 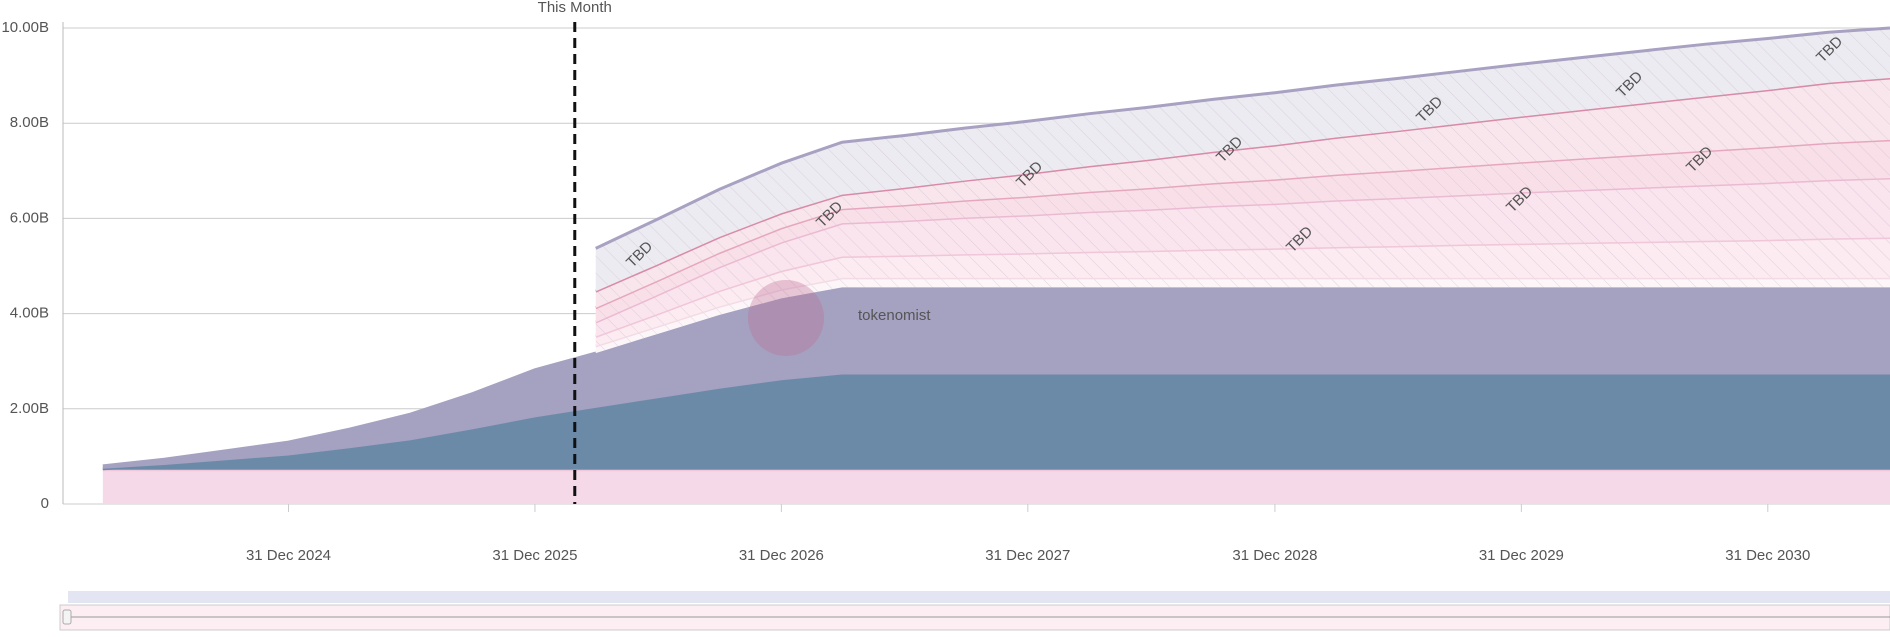 I want to click on x-tick-label: 31 Dec 2026, so click(x=781, y=555).